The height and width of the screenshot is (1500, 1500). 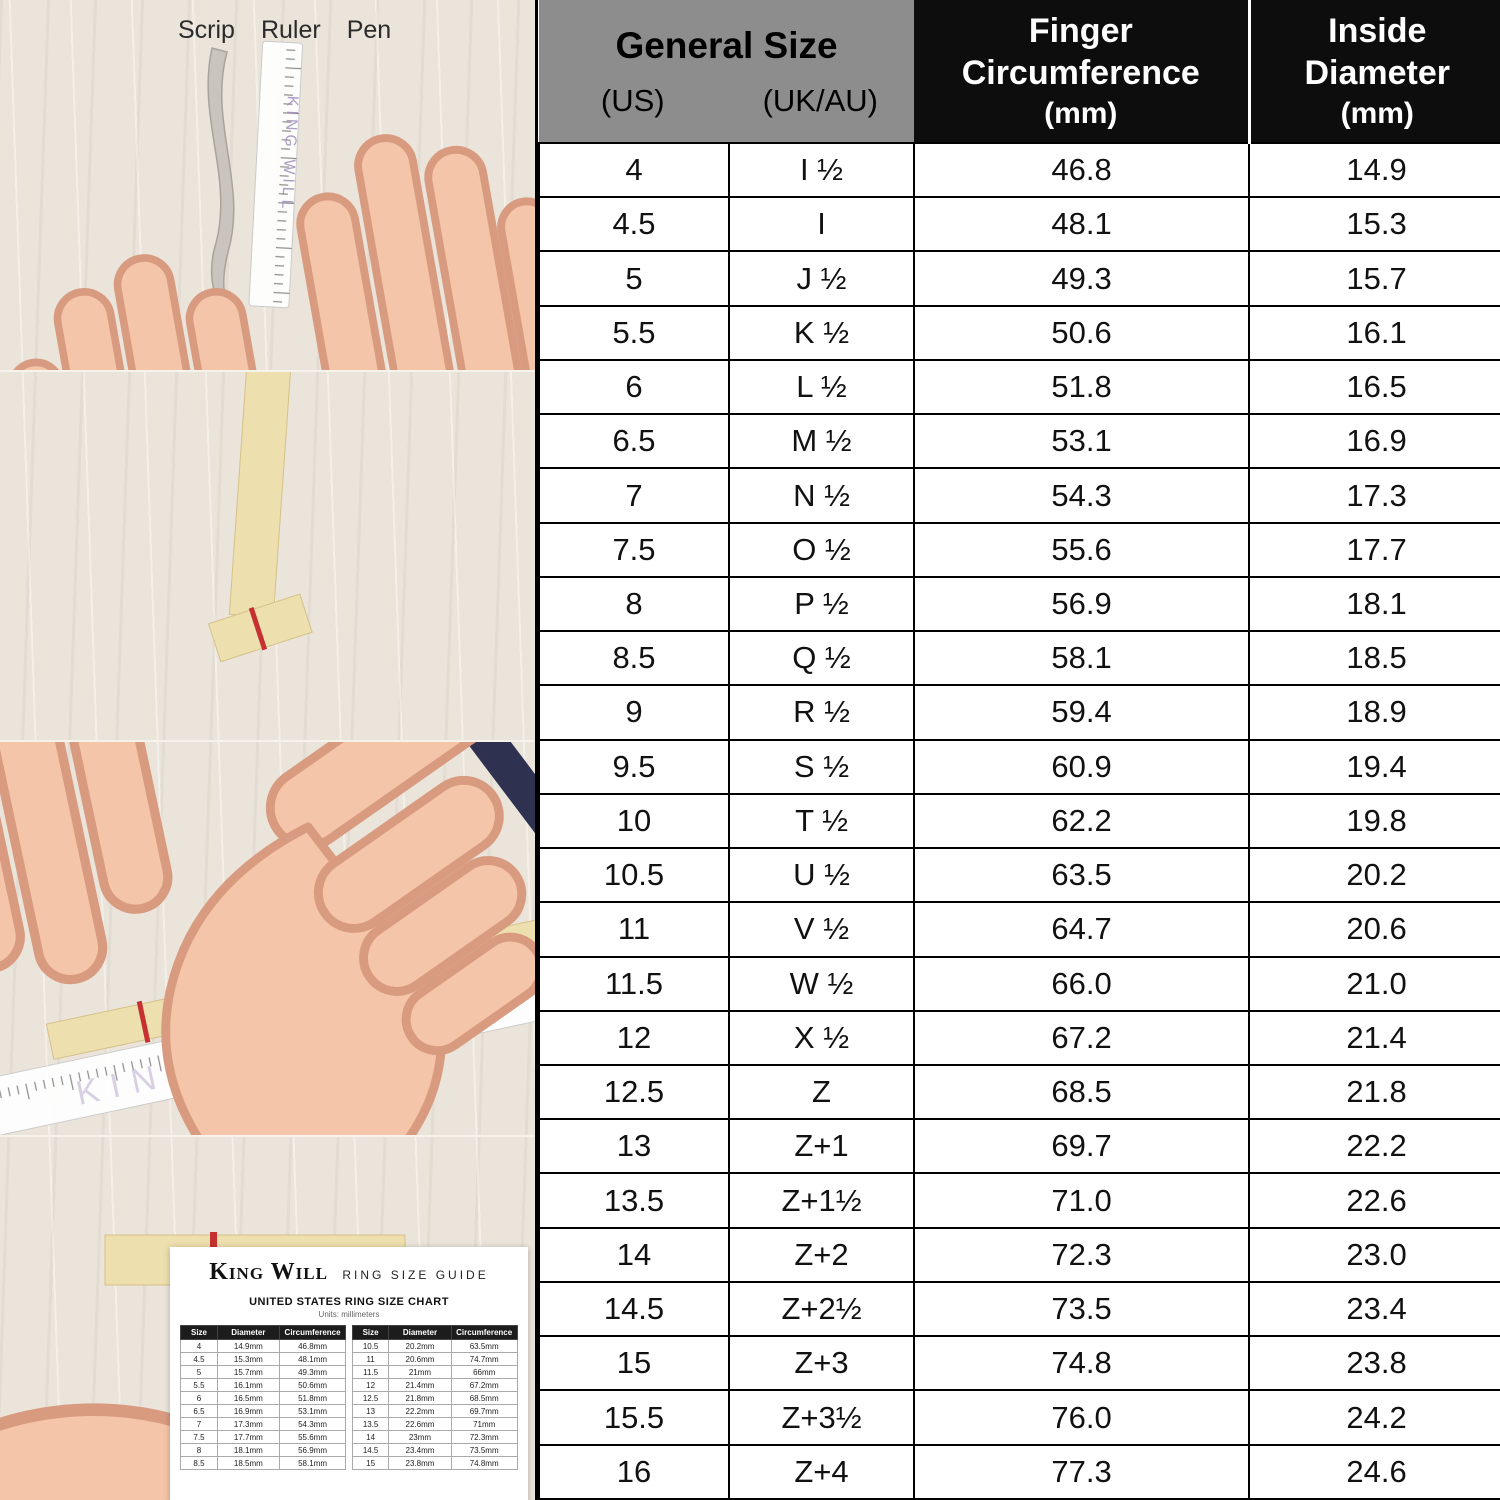 I want to click on table-row: 12 X ½ 67.2 21.4, so click(x=1019, y=1037).